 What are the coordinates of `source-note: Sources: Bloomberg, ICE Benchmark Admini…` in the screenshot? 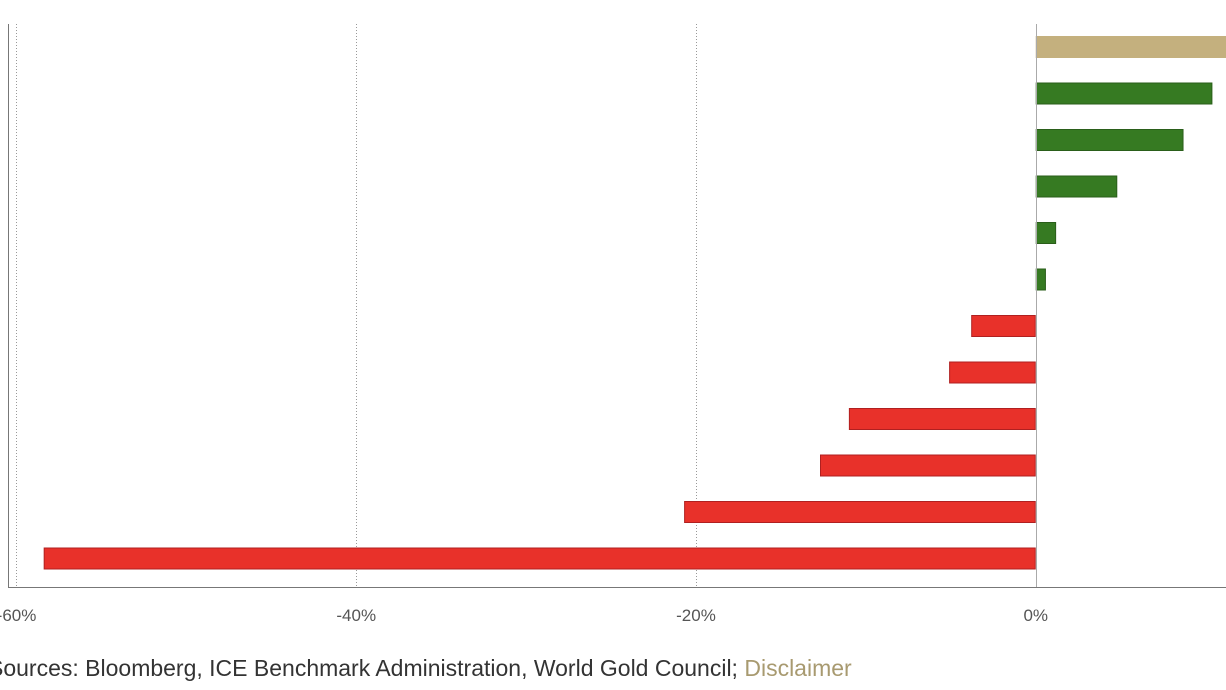 It's located at (426, 668).